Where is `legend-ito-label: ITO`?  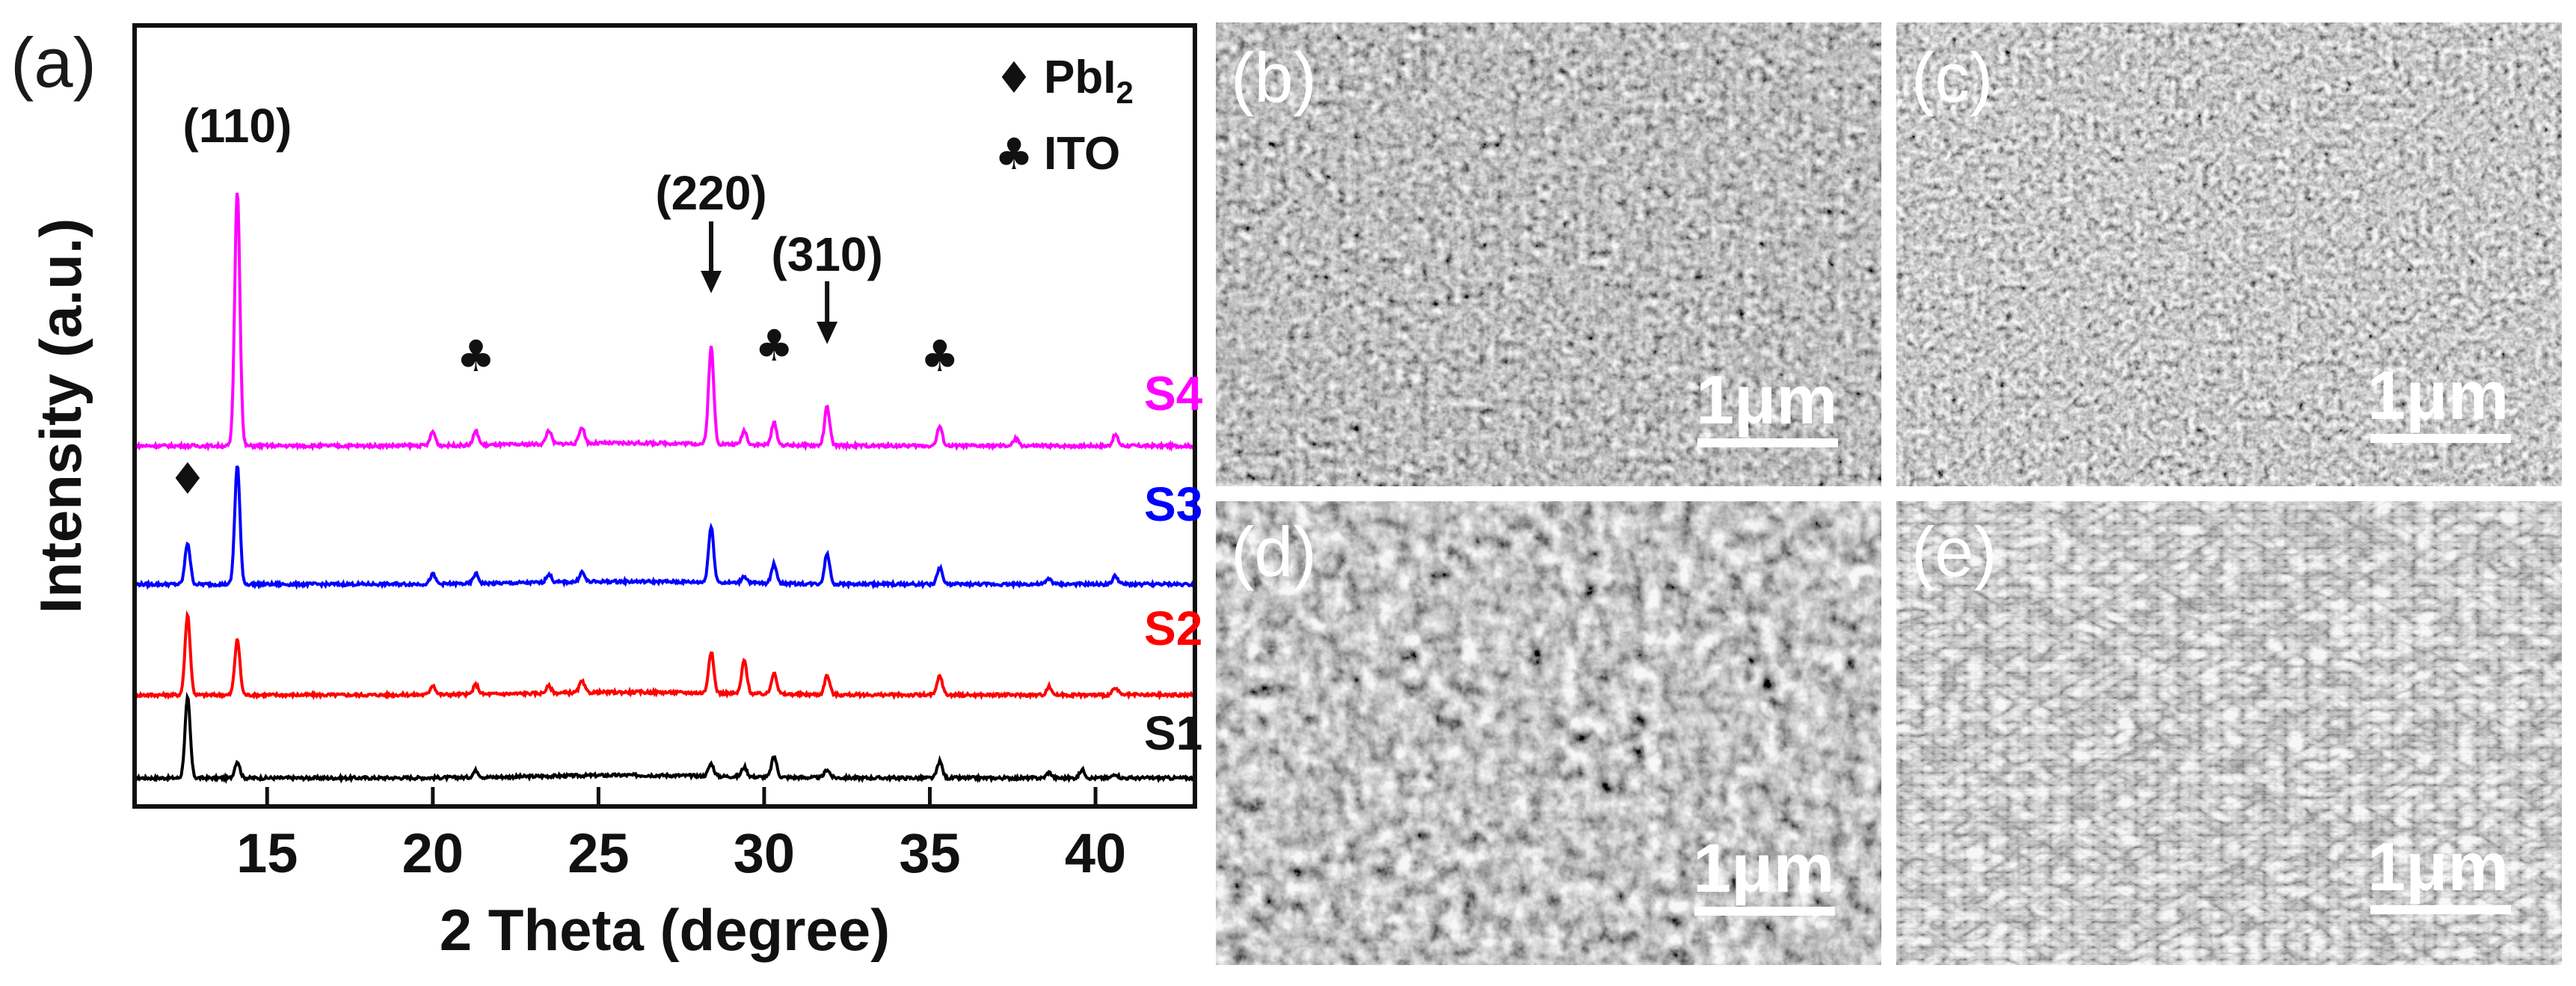
legend-ito-label: ITO is located at coordinates (1082, 154).